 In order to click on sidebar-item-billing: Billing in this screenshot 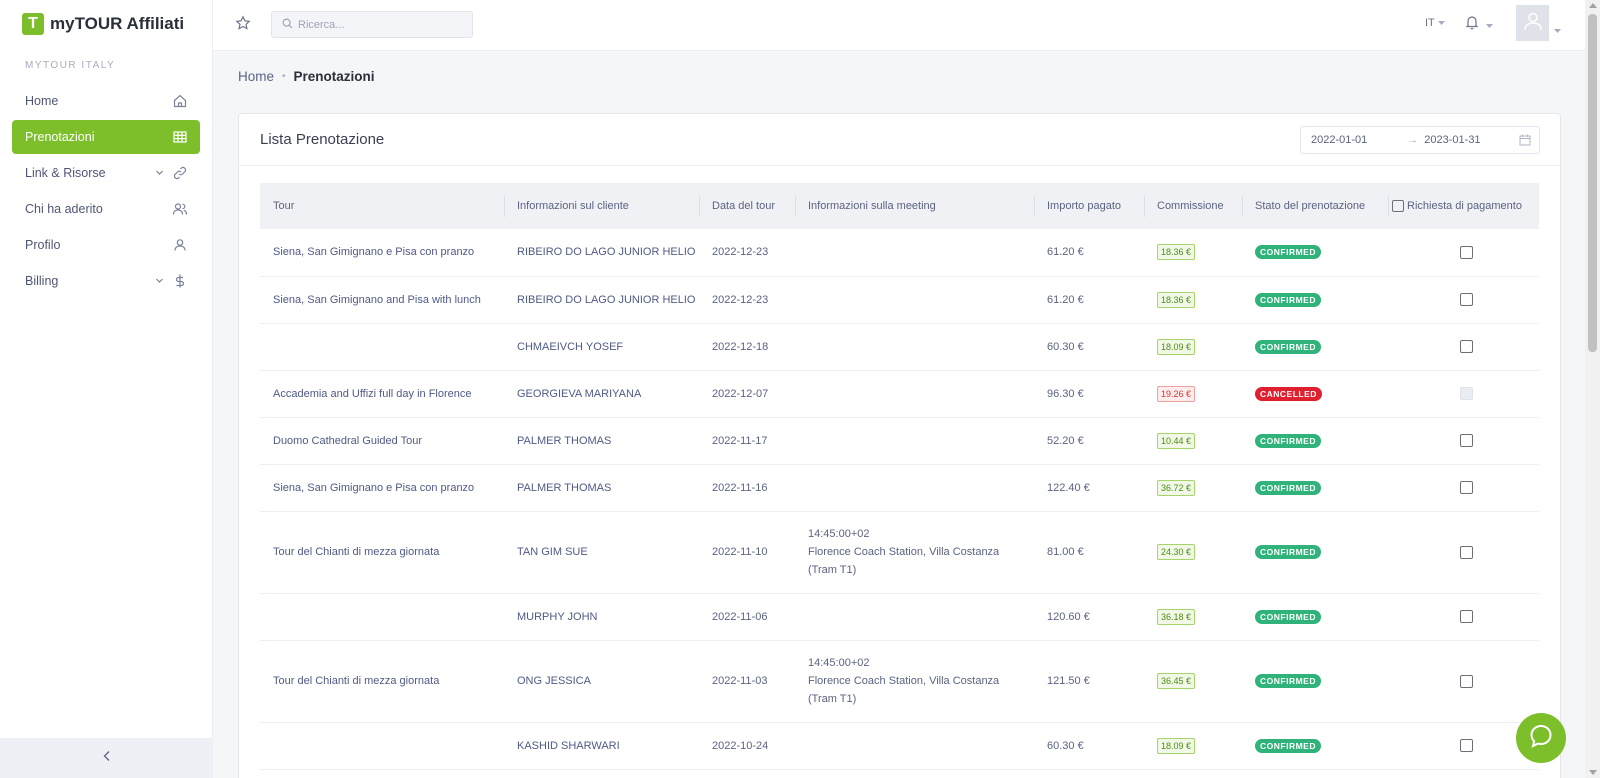, I will do `click(106, 281)`.